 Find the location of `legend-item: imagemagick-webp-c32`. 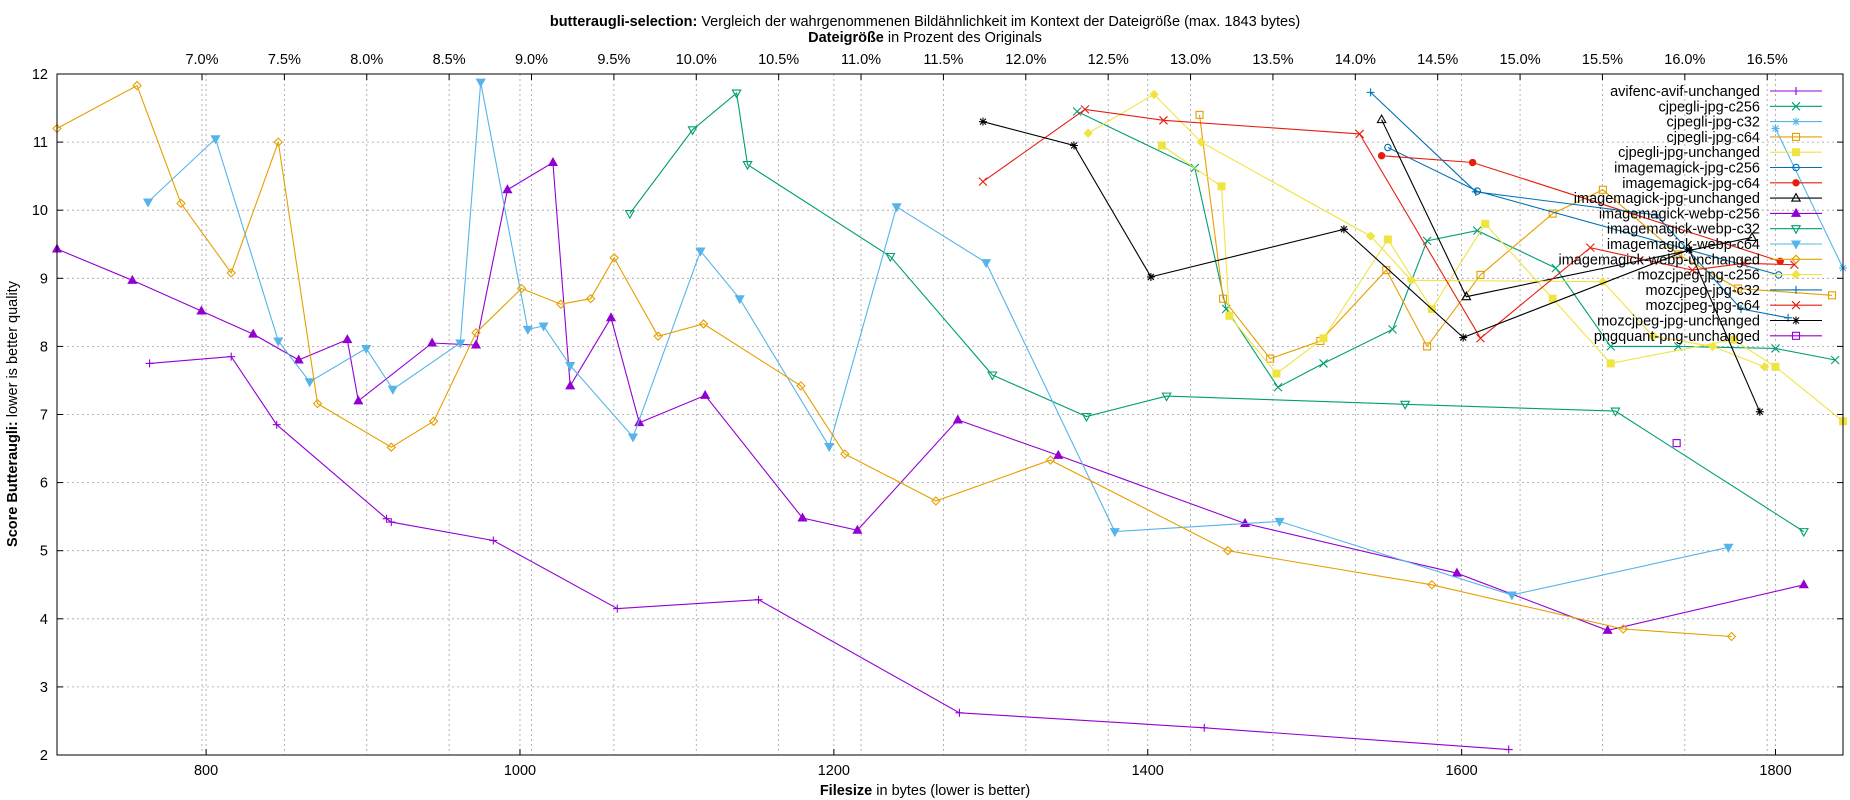

legend-item: imagemagick-webp-c32 is located at coordinates (1714, 230).